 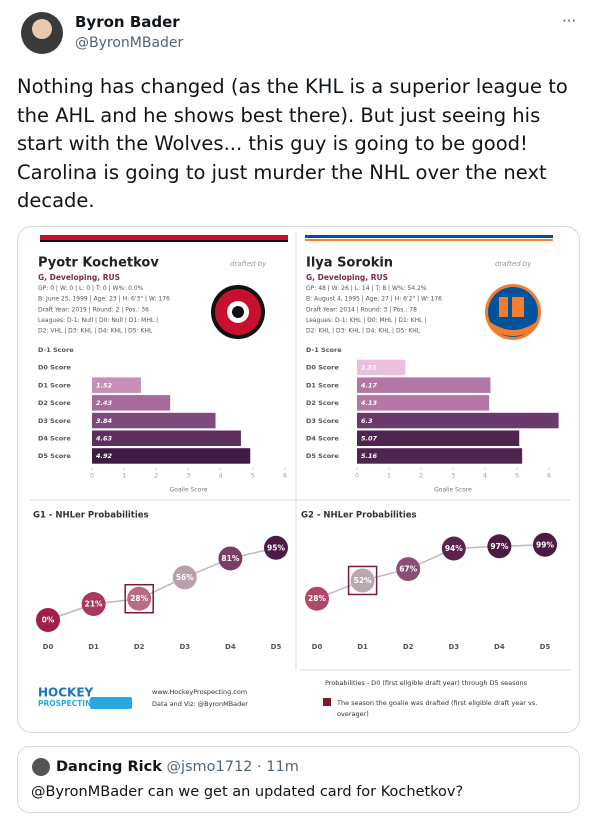 I want to click on value-label: 4.17, so click(x=369, y=385).